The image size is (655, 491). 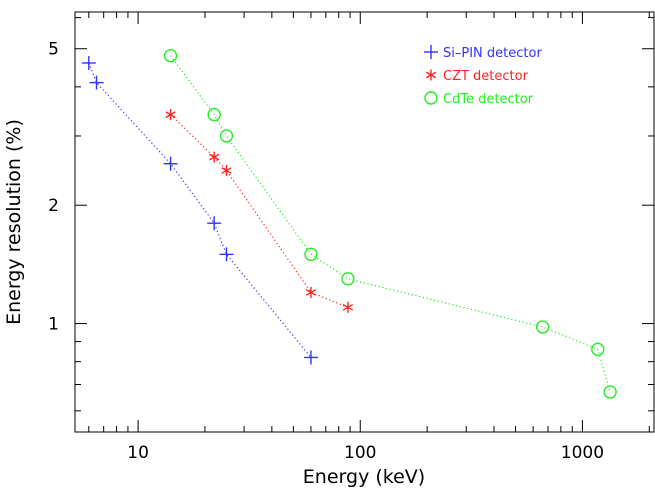 I want to click on legend: Si–PIN detector CZT detector CdTe detector, so click(x=483, y=76).